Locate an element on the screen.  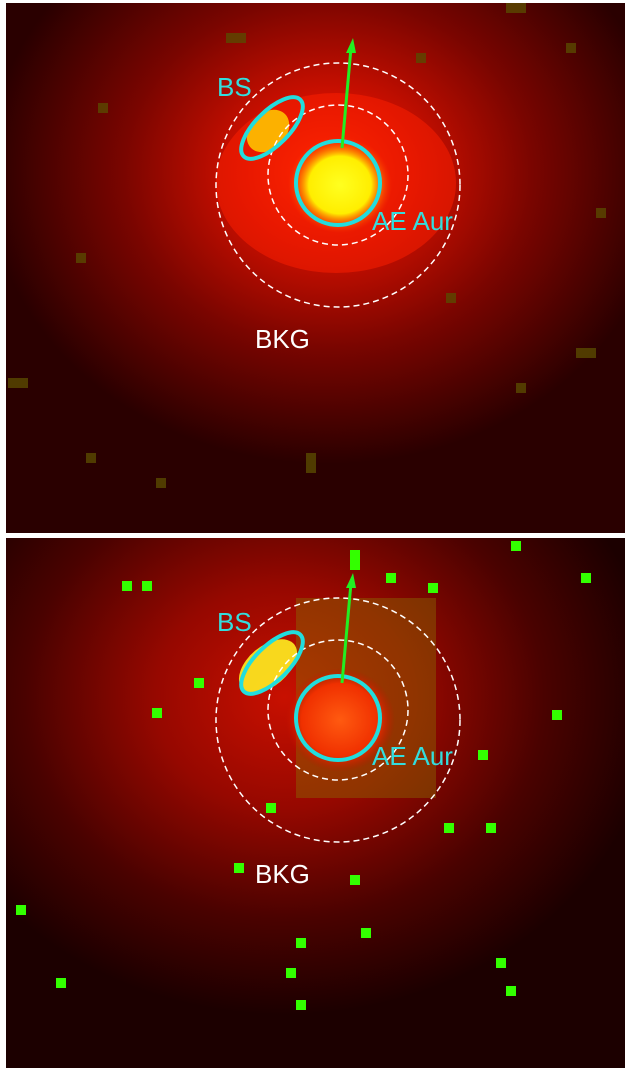
star-emission is located at coordinates (340, 185).